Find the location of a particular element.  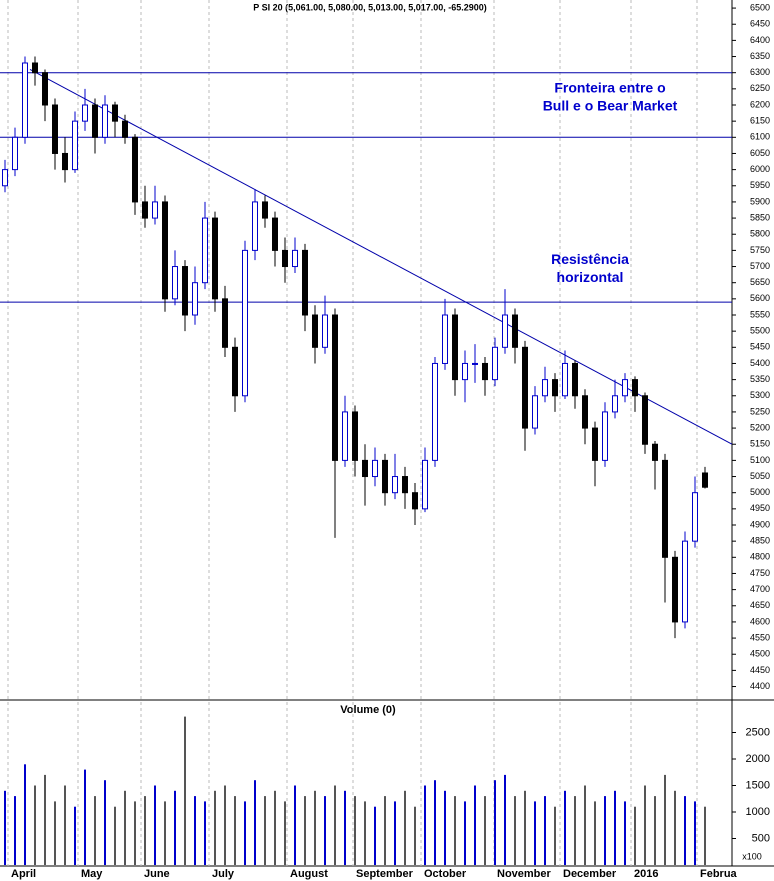

y-tick-label: 4500 is located at coordinates (760, 654).